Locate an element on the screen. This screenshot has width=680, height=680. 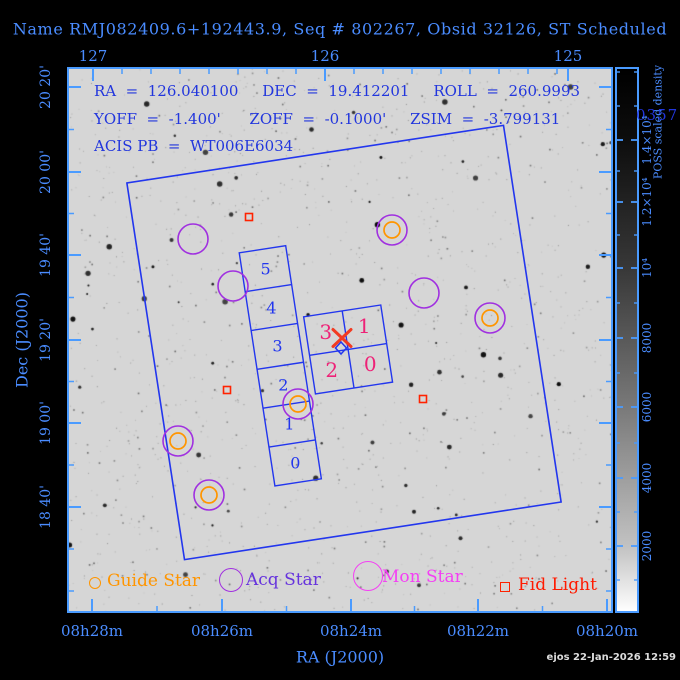
aimpoint-diamond-icon is located at coordinates (341, 348).